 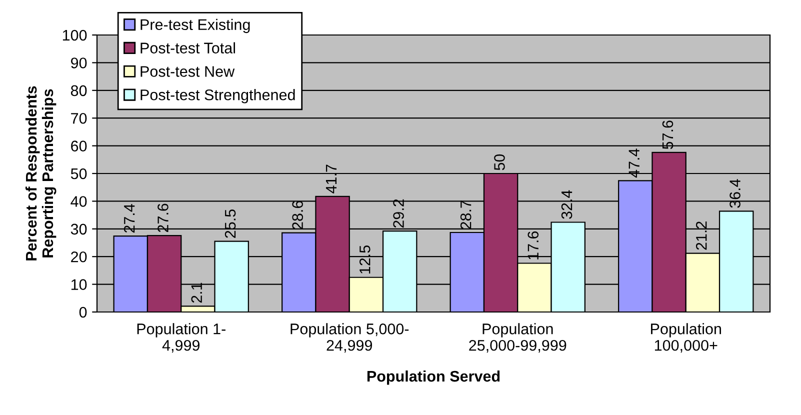 I want to click on y-tick-label: 60, so click(x=79, y=146).